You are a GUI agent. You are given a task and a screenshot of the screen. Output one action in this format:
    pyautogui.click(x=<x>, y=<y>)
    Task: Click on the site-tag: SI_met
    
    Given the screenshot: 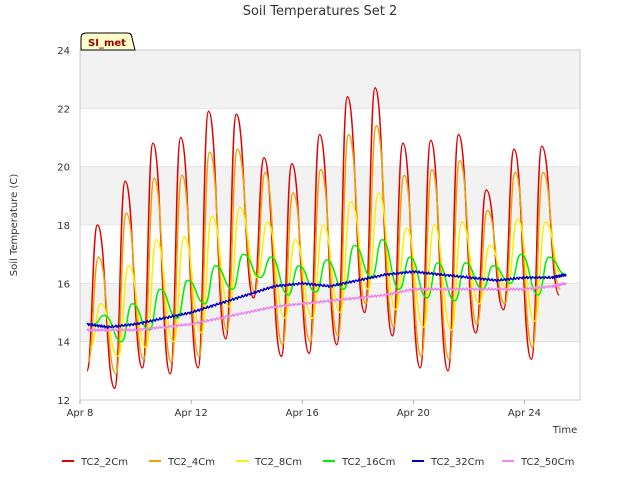 What is the action you would take?
    pyautogui.click(x=108, y=41)
    